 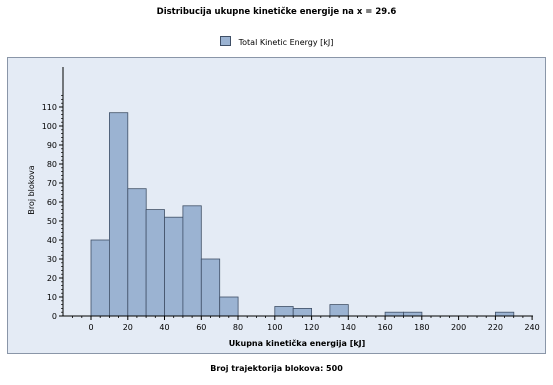 What do you see at coordinates (201, 327) in the screenshot?
I see `x-tick-label-3: 60` at bounding box center [201, 327].